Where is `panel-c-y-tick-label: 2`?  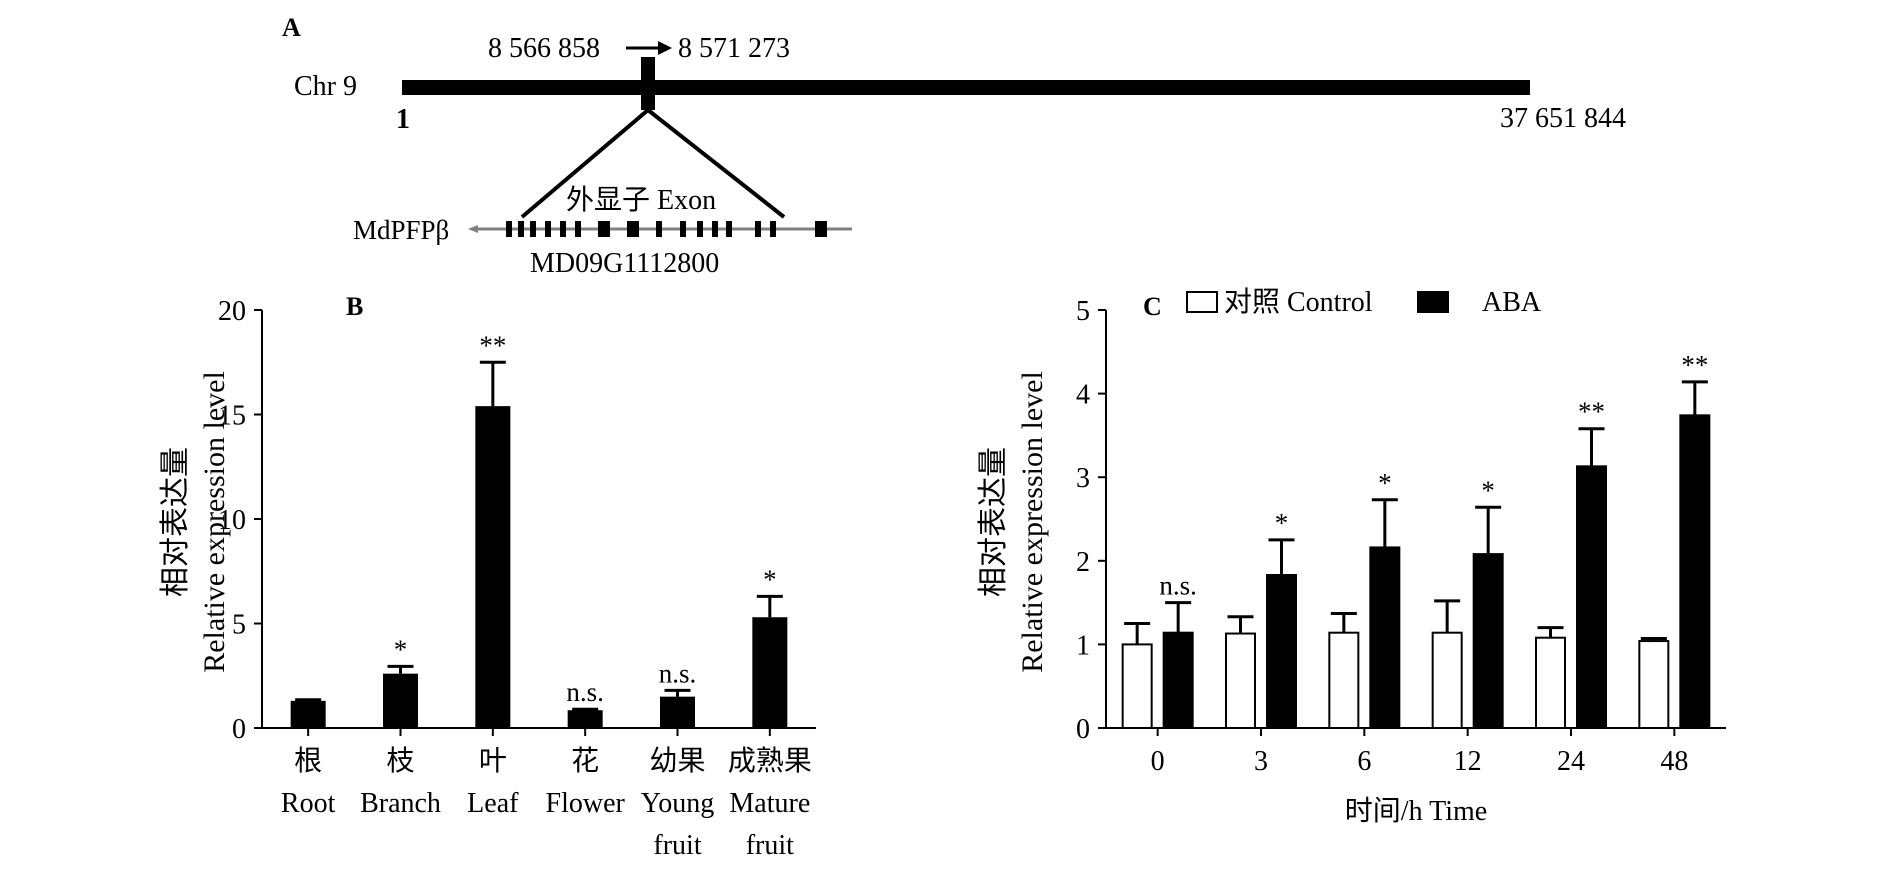 panel-c-y-tick-label: 2 is located at coordinates (1083, 562).